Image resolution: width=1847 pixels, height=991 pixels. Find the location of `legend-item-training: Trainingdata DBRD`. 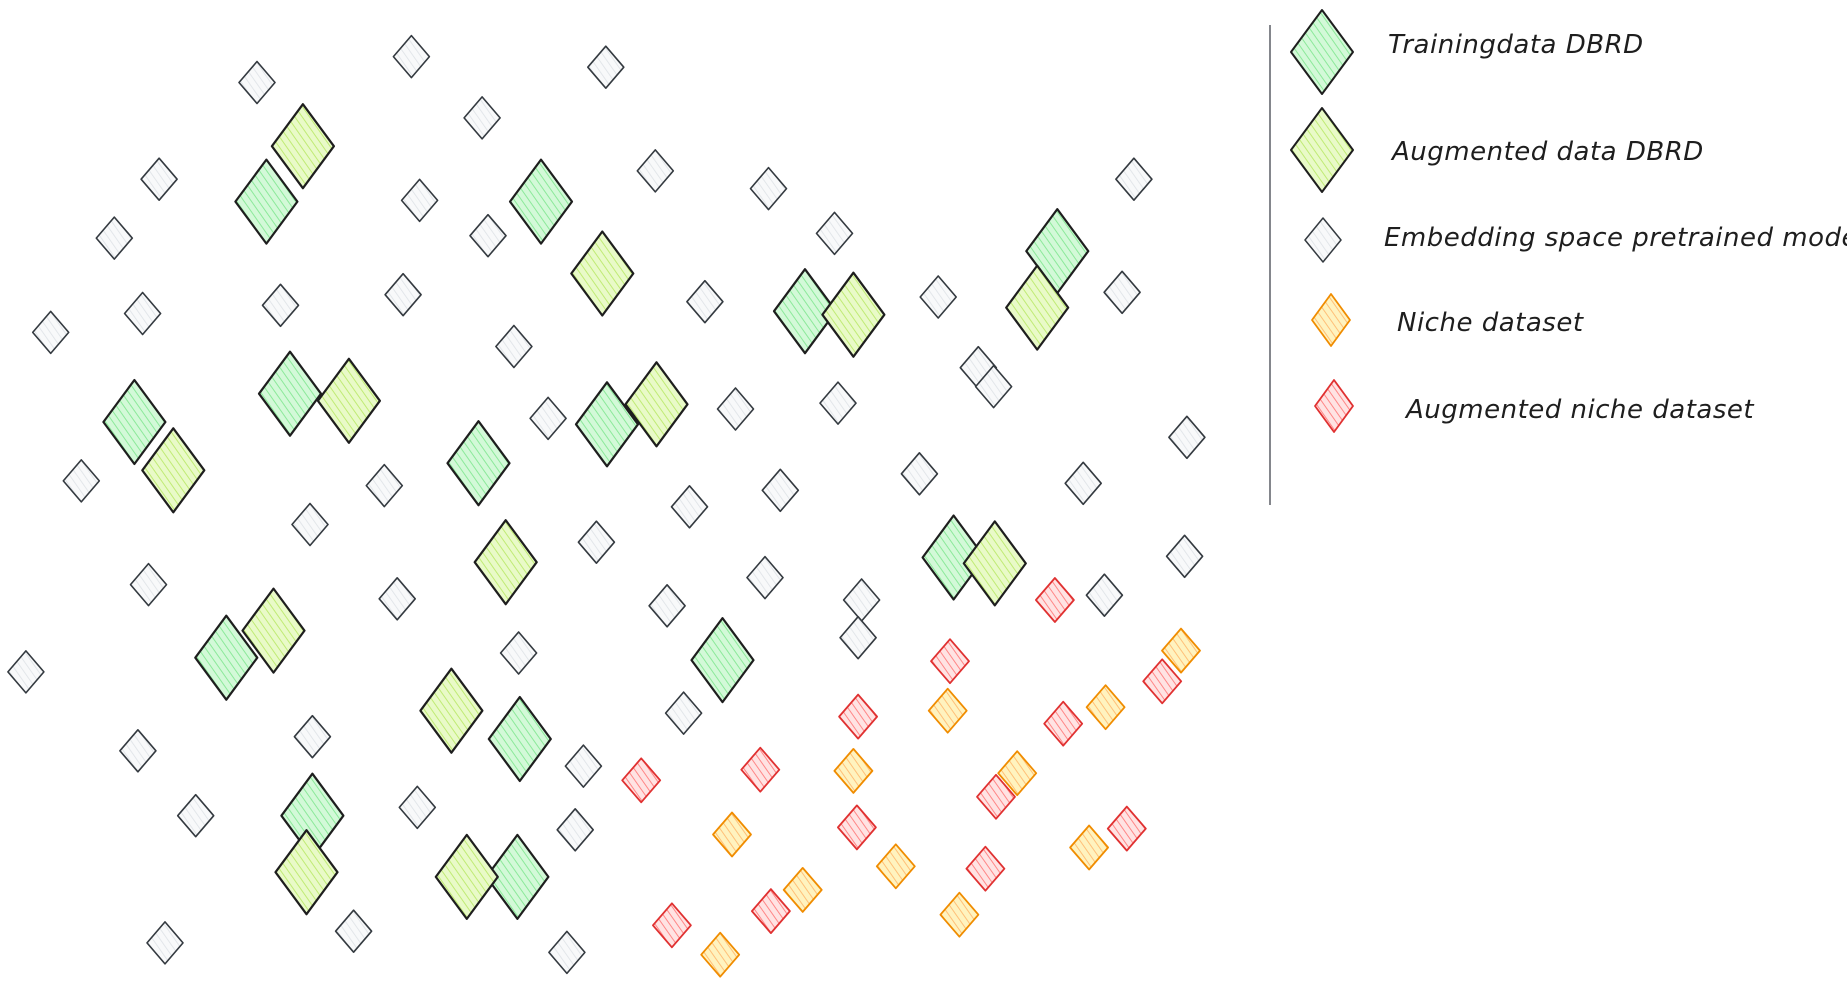

legend-item-training: Trainingdata DBRD is located at coordinates (1467, 52).